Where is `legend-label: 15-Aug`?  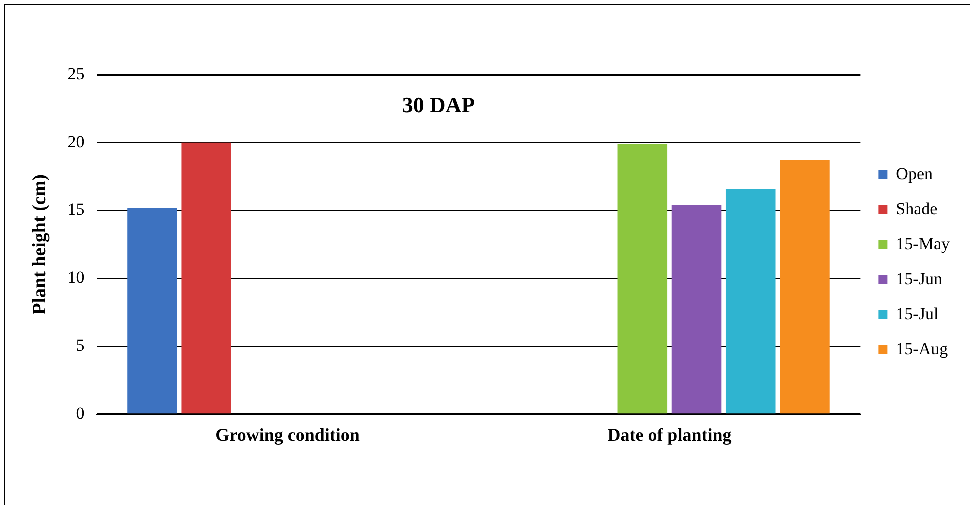
legend-label: 15-Aug is located at coordinates (922, 348).